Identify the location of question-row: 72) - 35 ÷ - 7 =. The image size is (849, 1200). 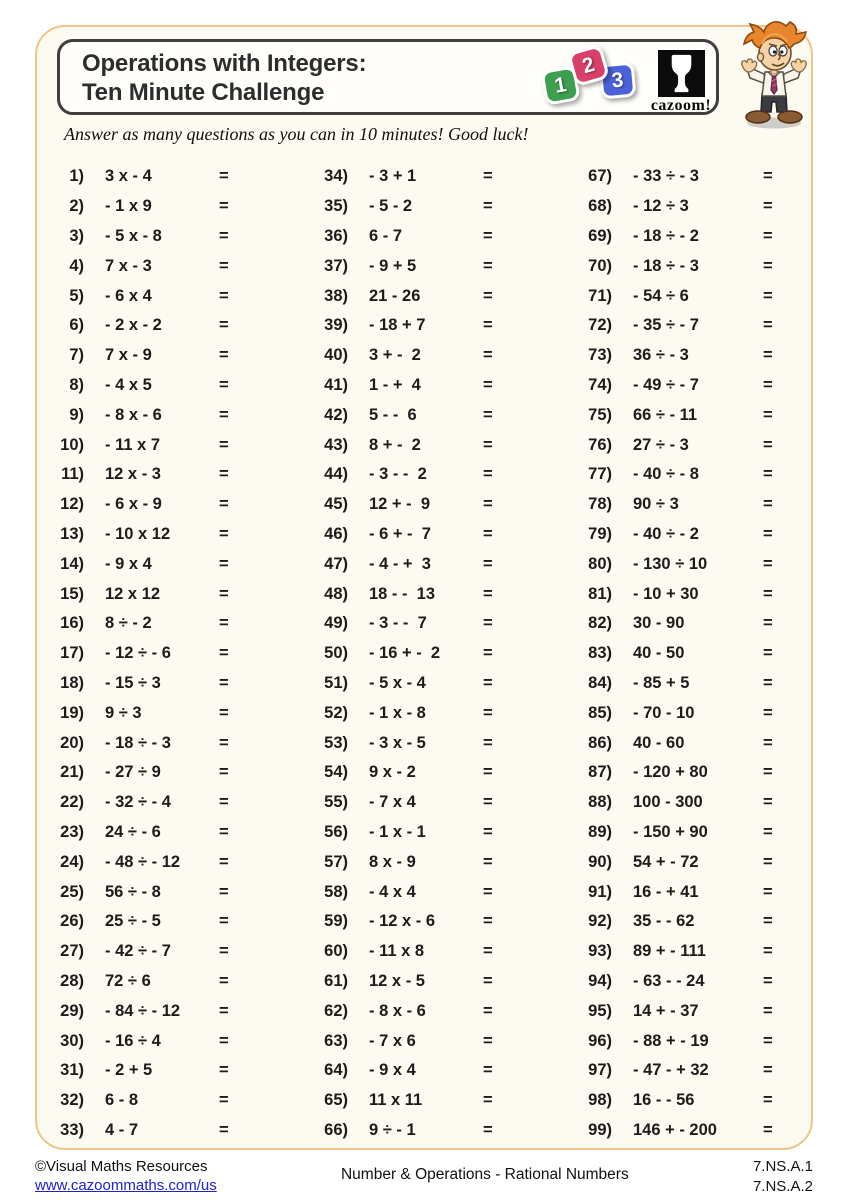
(683, 326).